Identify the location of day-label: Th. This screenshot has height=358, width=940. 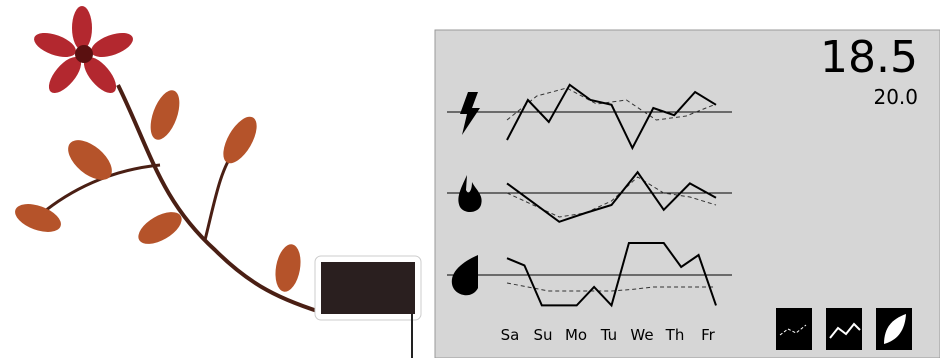
(675, 335).